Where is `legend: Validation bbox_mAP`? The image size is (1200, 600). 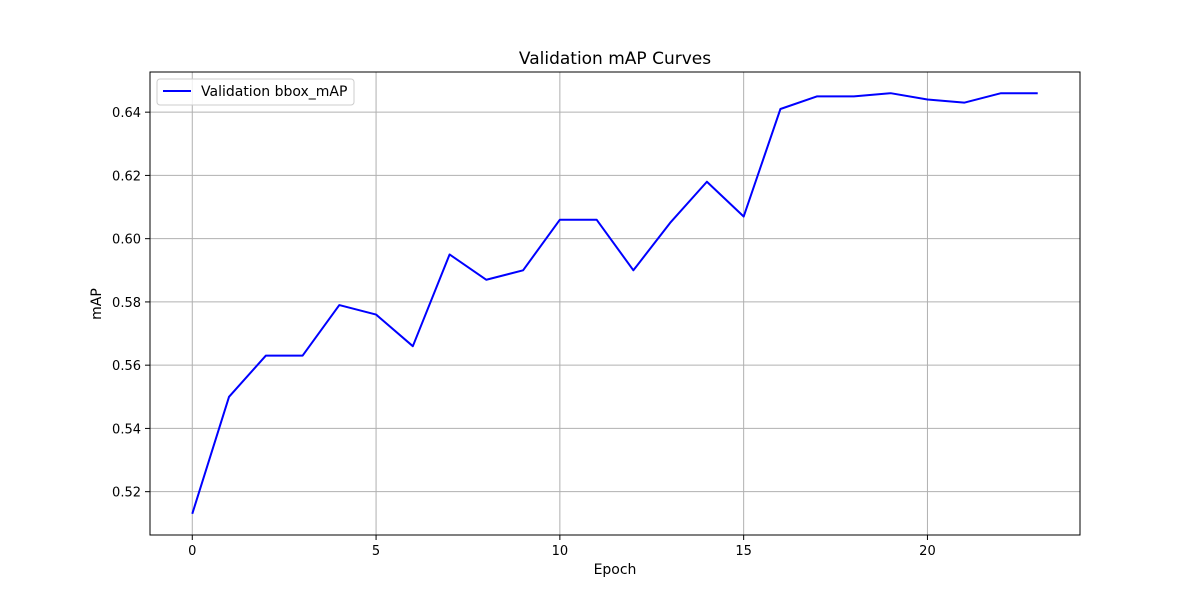 legend: Validation bbox_mAP is located at coordinates (255, 92).